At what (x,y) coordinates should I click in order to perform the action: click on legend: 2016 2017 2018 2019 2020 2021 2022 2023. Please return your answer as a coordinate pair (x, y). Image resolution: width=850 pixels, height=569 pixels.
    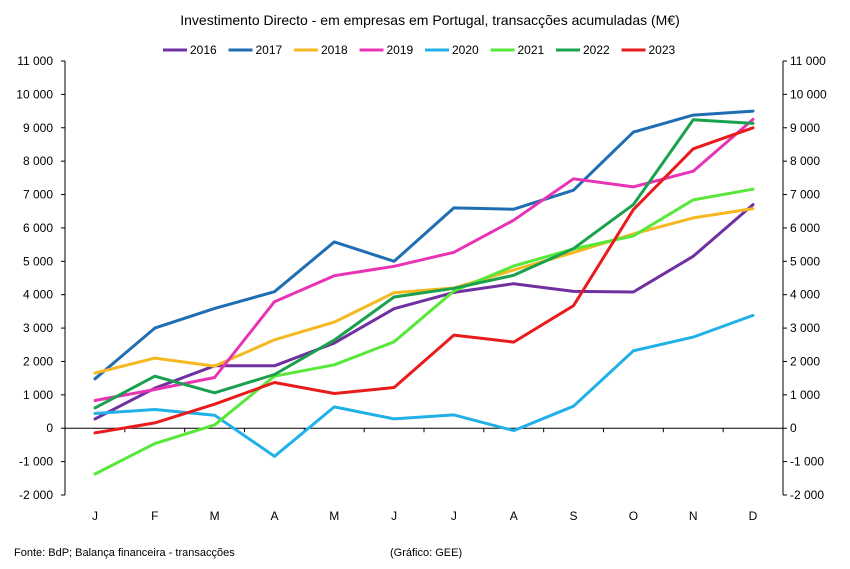
    Looking at the image, I should click on (419, 50).